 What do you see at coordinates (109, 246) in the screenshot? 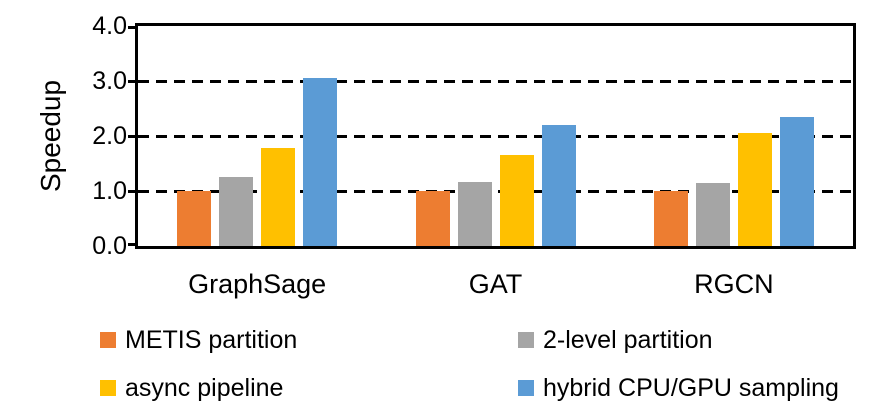
I see `y-tick-label-0.0: 0.0` at bounding box center [109, 246].